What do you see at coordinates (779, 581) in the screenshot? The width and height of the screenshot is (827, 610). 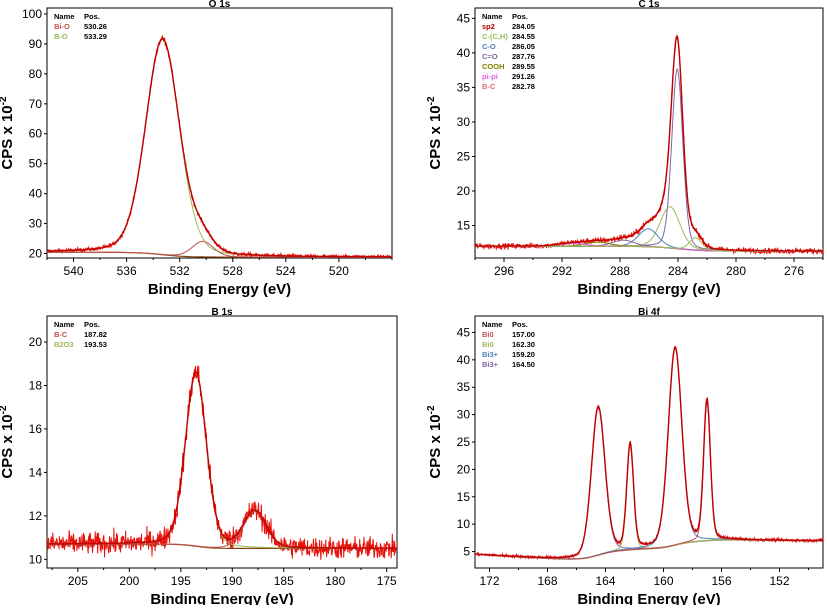 I see `x-tick-label: 152` at bounding box center [779, 581].